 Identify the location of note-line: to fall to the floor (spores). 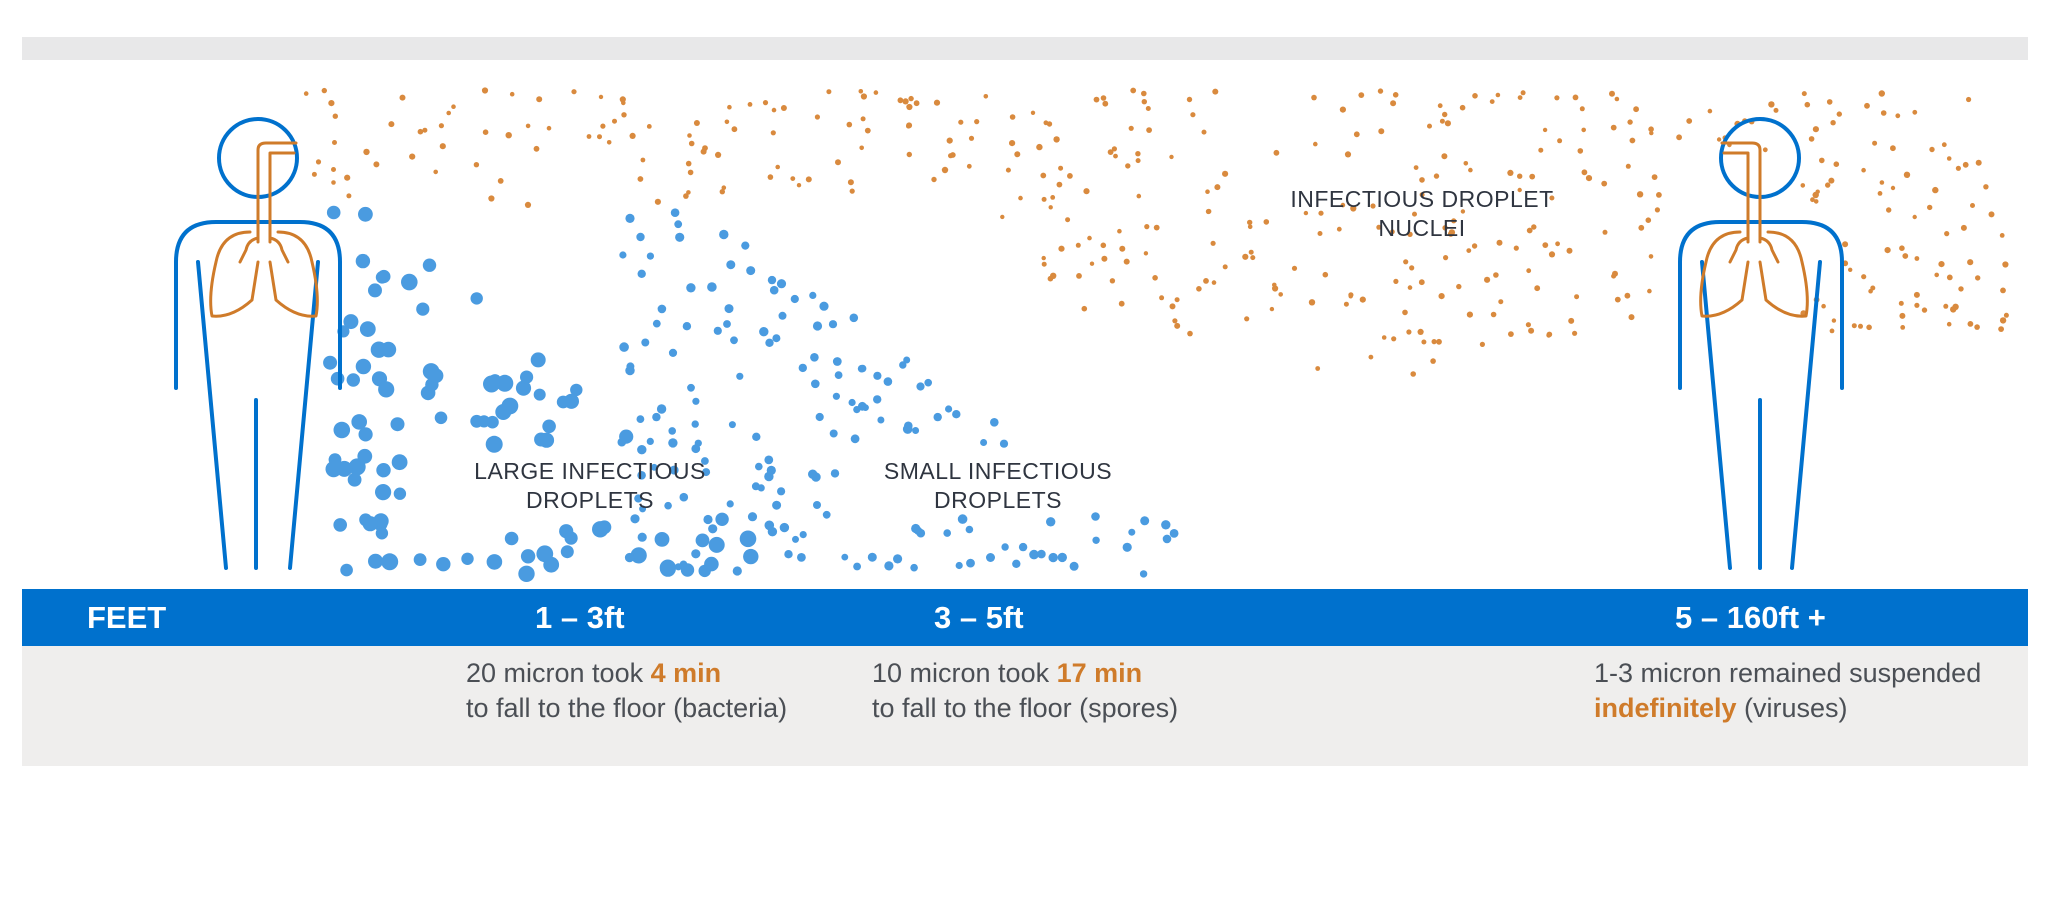
(1025, 708).